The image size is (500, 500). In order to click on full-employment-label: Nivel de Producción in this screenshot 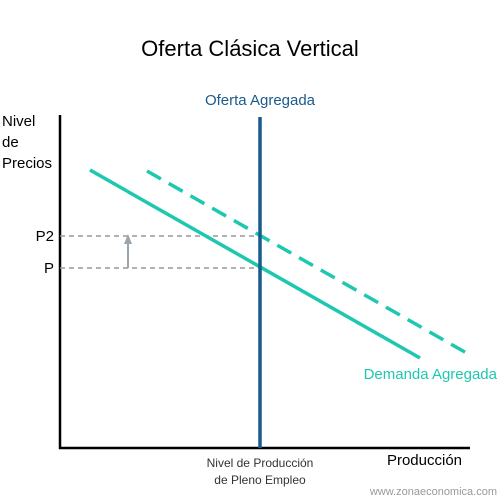, I will do `click(260, 463)`.